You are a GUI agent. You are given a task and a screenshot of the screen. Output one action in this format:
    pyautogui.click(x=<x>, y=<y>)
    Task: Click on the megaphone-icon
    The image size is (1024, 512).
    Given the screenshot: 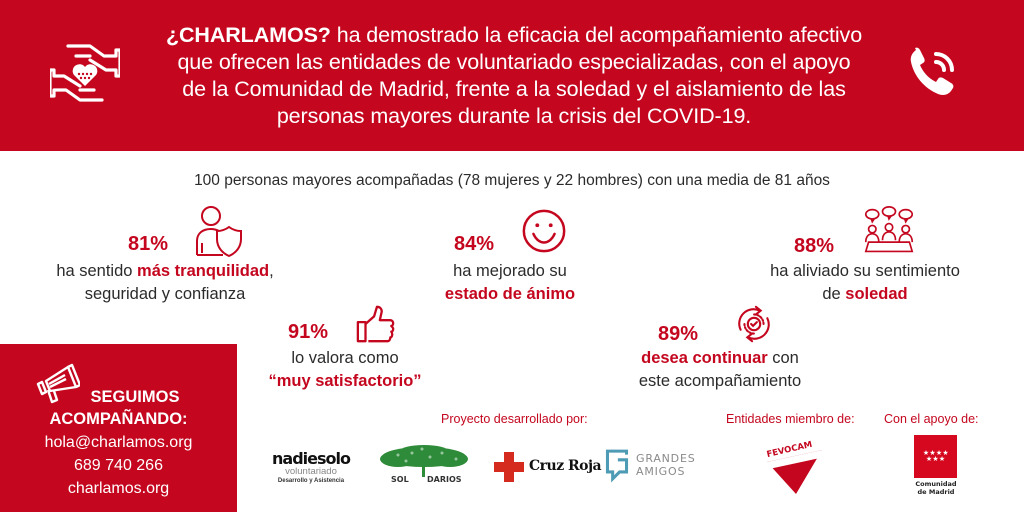 What is the action you would take?
    pyautogui.click(x=58, y=383)
    